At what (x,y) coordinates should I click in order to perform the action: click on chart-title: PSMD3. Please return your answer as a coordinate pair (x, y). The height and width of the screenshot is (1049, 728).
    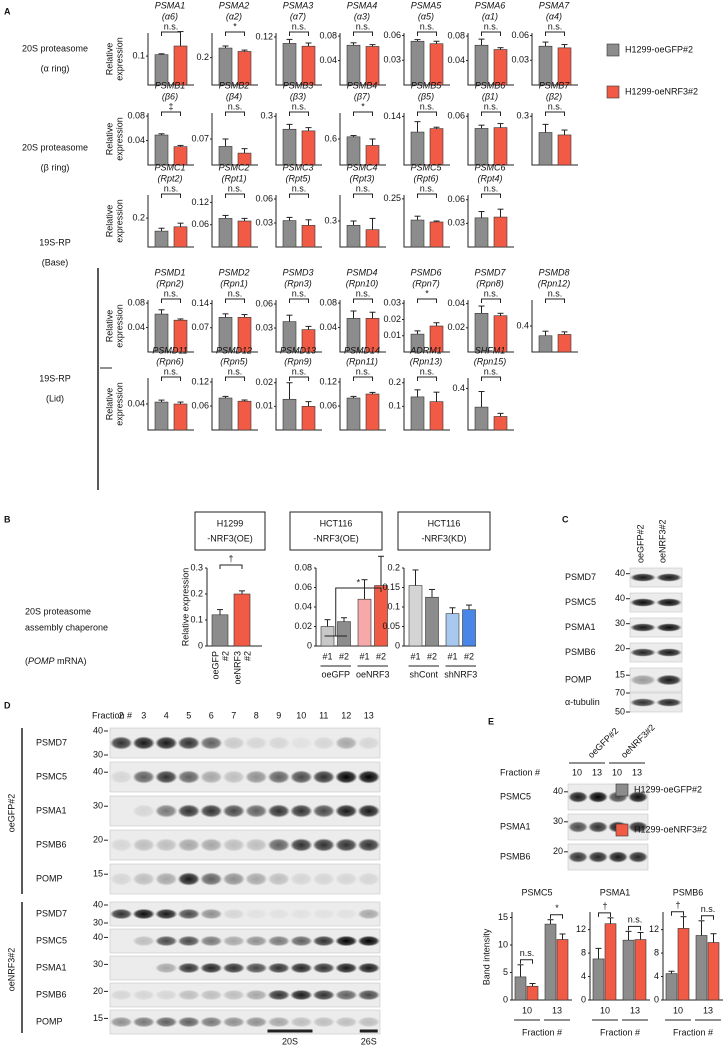
    Looking at the image, I should click on (297, 272).